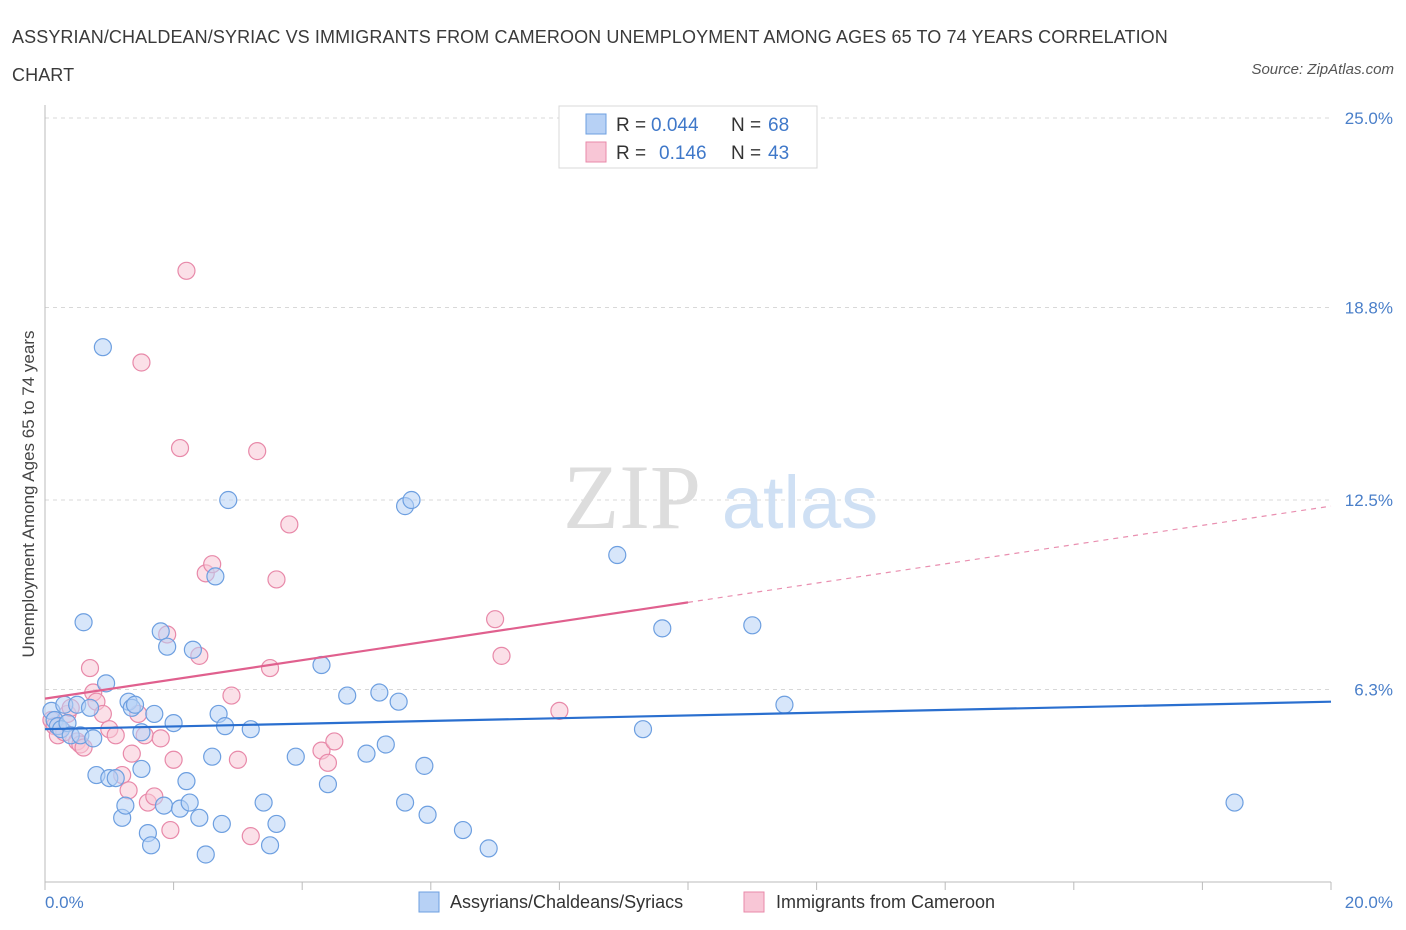 This screenshot has width=1406, height=930. What do you see at coordinates (1322, 69) in the screenshot?
I see `source-label: Source: ZipAtlas.com` at bounding box center [1322, 69].